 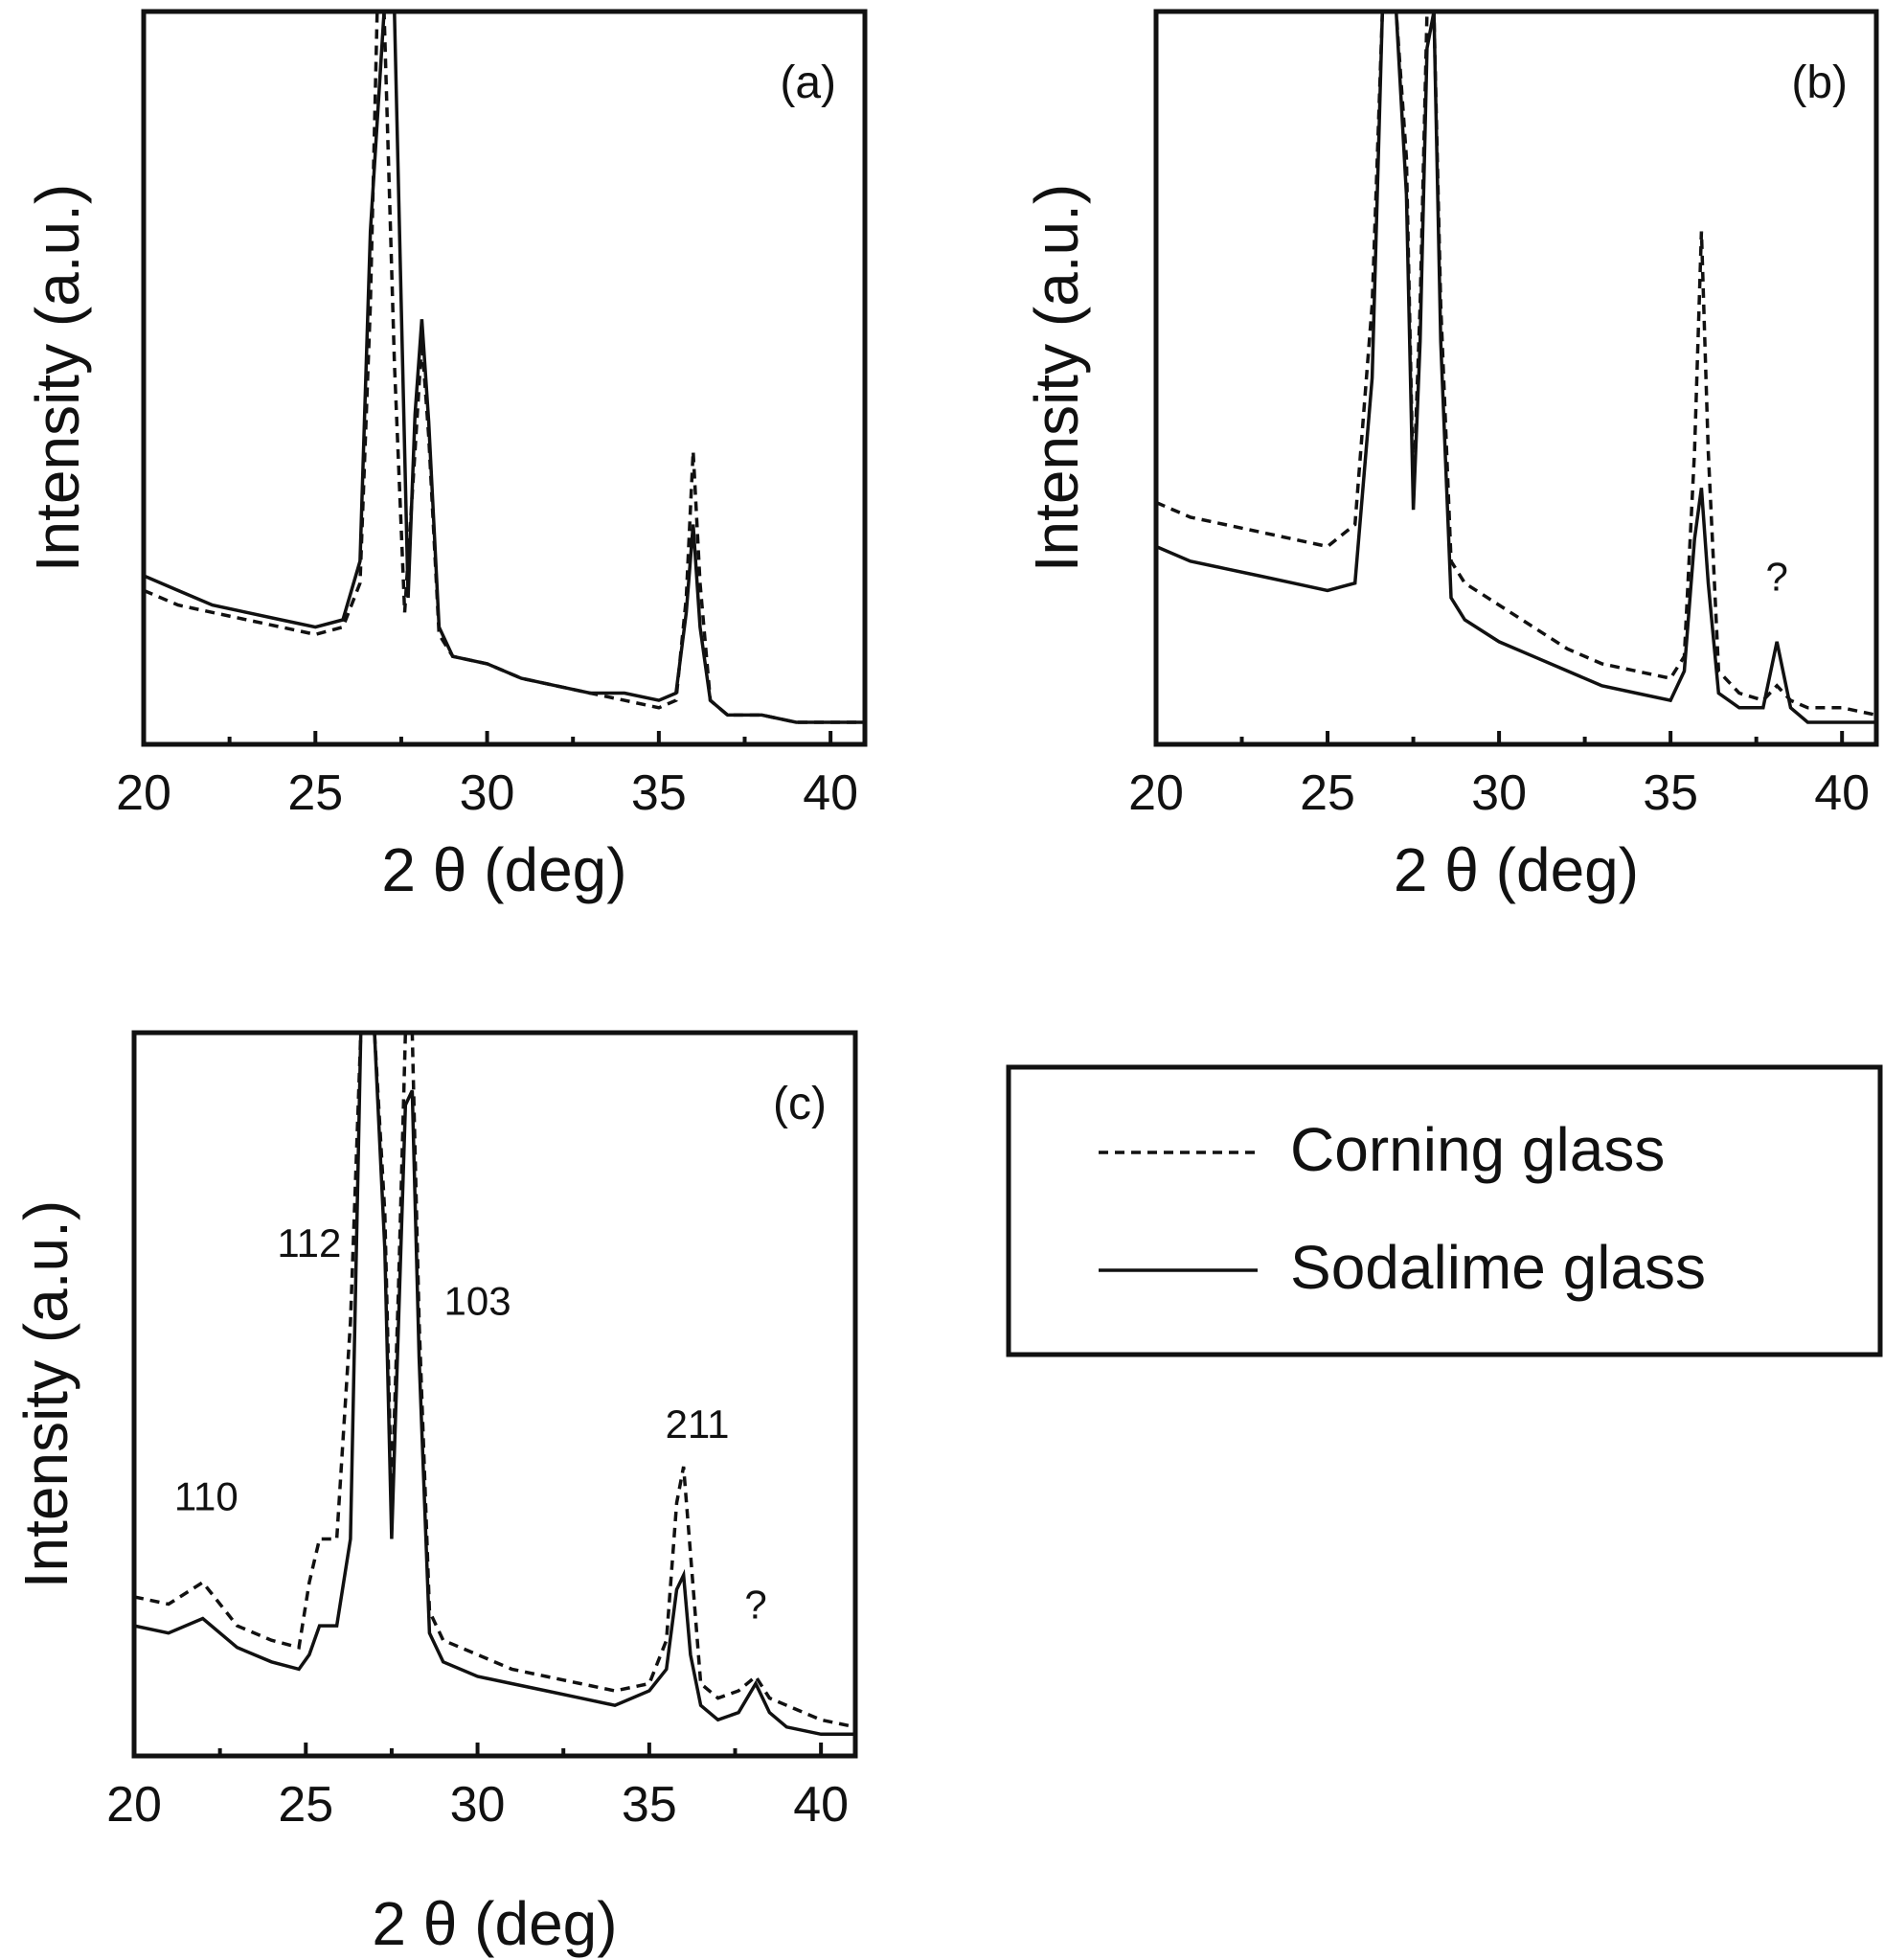 What do you see at coordinates (800, 1104) in the screenshot?
I see `panel-label: (c)` at bounding box center [800, 1104].